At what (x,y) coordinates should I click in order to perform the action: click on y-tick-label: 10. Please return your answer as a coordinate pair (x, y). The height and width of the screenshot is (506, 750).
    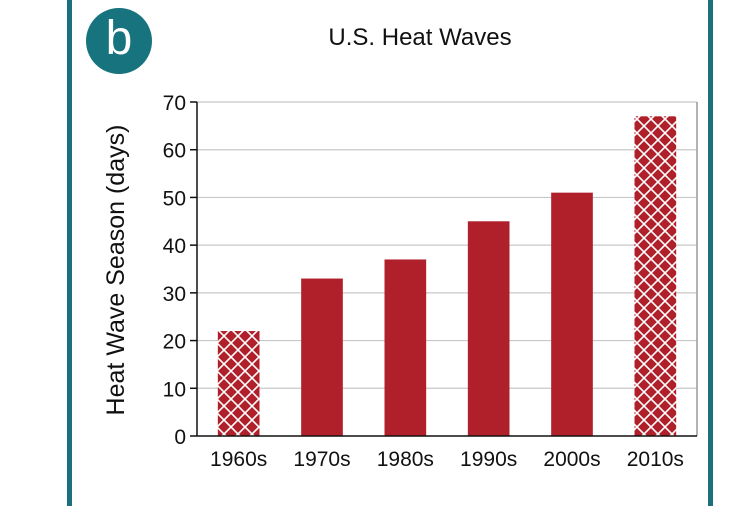
    Looking at the image, I should click on (174, 389).